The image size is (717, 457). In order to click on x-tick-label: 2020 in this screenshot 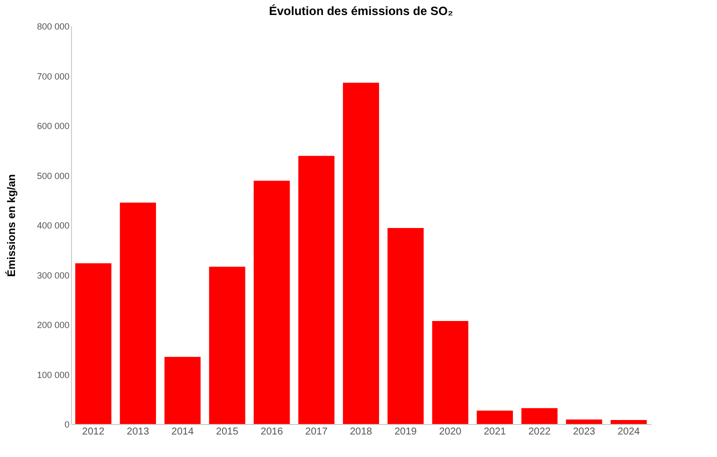, I will do `click(450, 432)`.